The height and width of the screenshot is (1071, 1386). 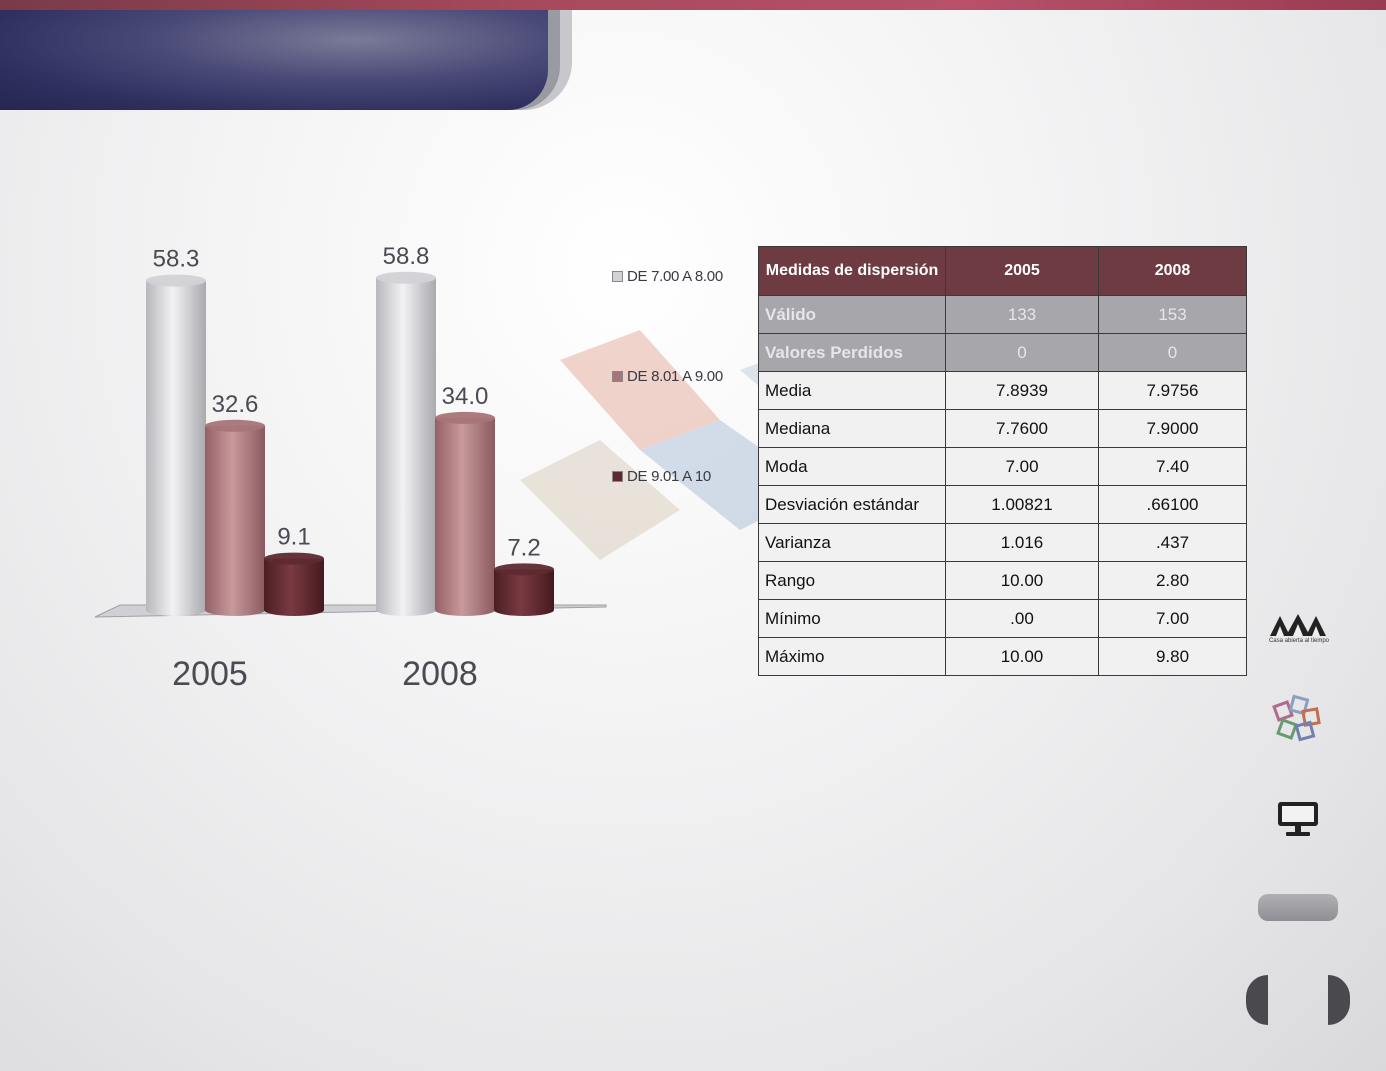 What do you see at coordinates (669, 476) in the screenshot?
I see `legend-label: DE 9.01 A 10` at bounding box center [669, 476].